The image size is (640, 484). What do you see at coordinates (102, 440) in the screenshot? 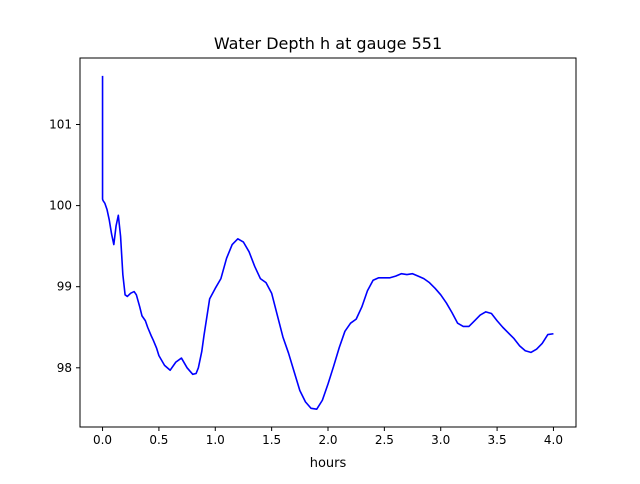
I see `x-tick-label: 0.0` at bounding box center [102, 440].